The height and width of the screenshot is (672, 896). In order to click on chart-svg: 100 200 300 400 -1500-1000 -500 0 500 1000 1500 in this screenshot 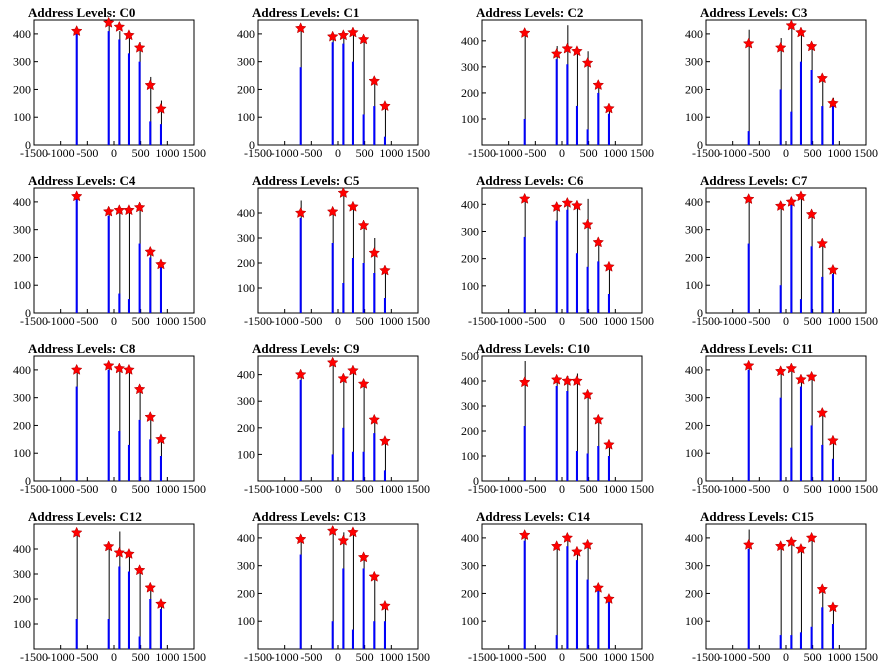, I will do `click(557, 593)`.